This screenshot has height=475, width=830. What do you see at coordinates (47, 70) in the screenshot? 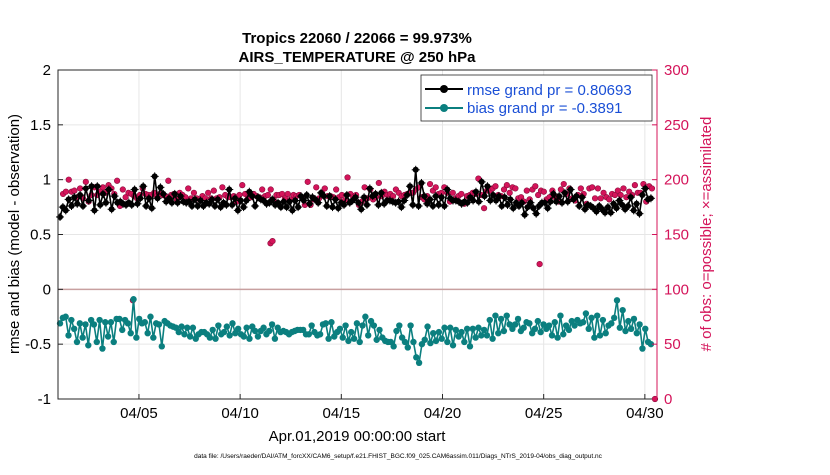
I see `left-tick-label: 2` at bounding box center [47, 70].